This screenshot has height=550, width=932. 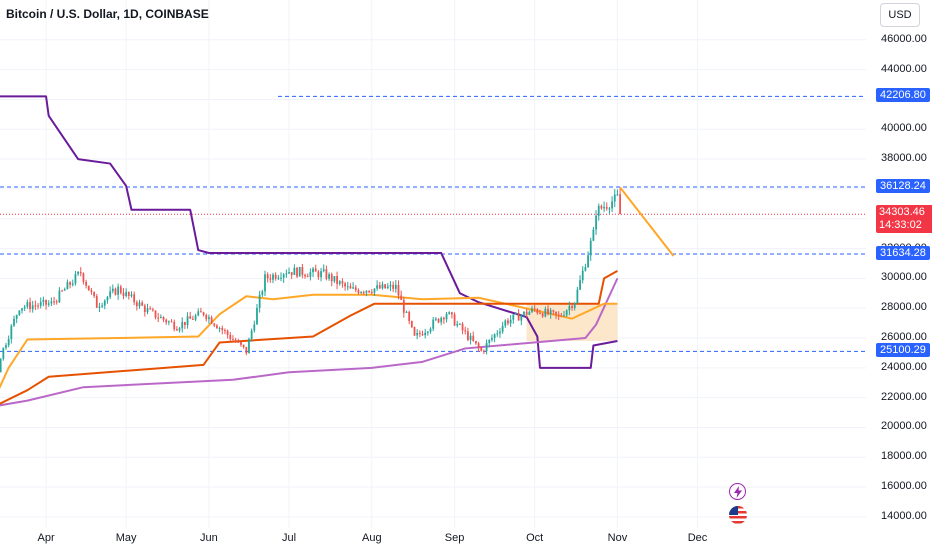 What do you see at coordinates (618, 538) in the screenshot?
I see `x-tick-label: Nov` at bounding box center [618, 538].